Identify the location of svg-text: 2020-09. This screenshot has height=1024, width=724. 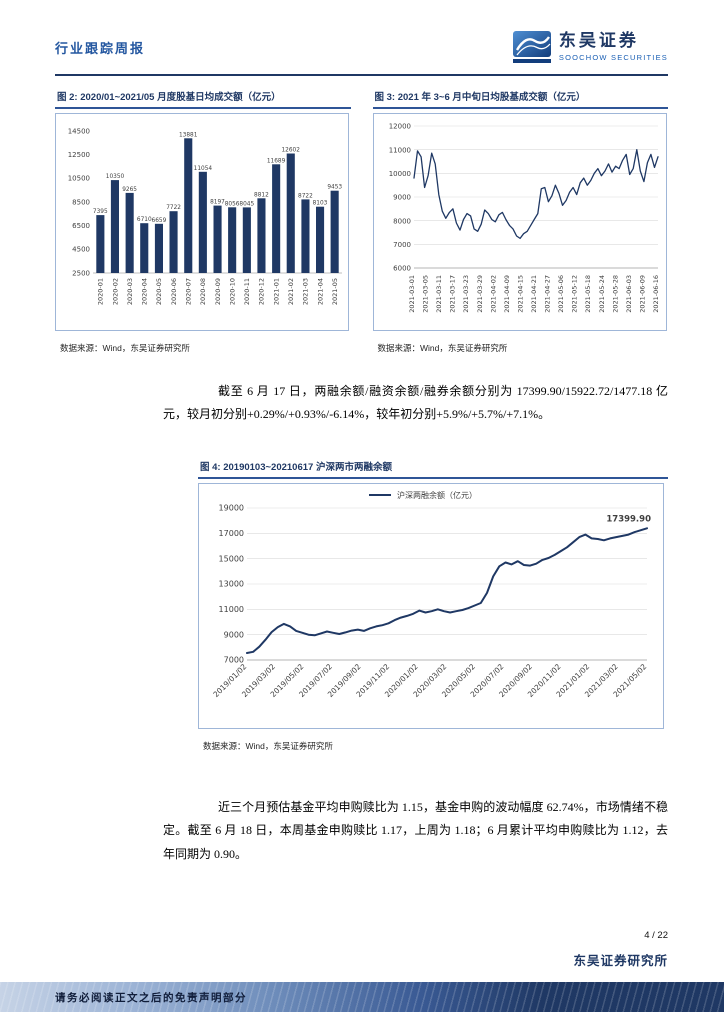
(218, 291).